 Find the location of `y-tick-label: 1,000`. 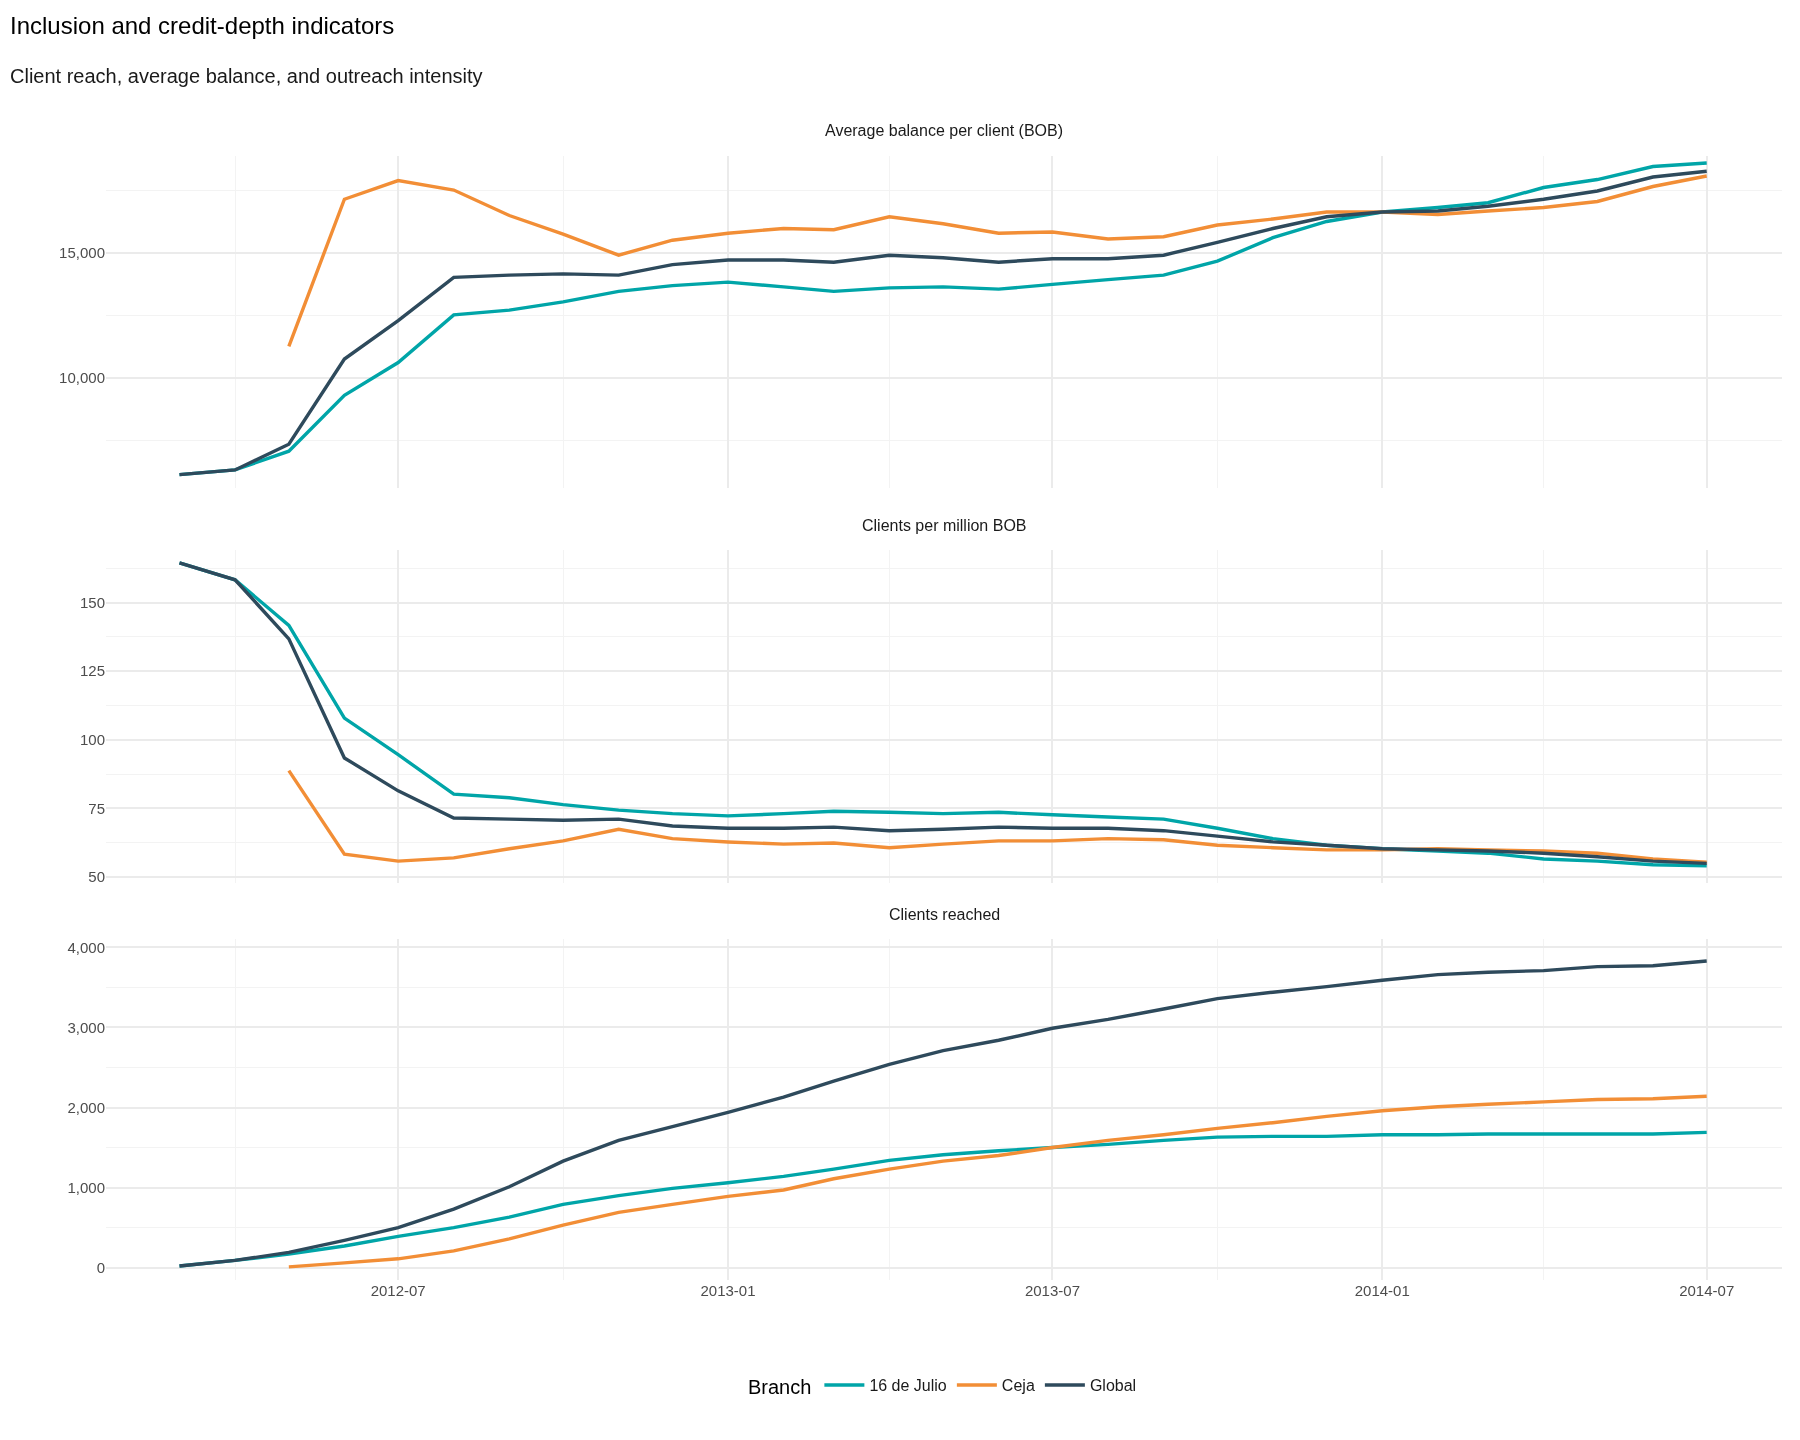

y-tick-label: 1,000 is located at coordinates (86, 1187).